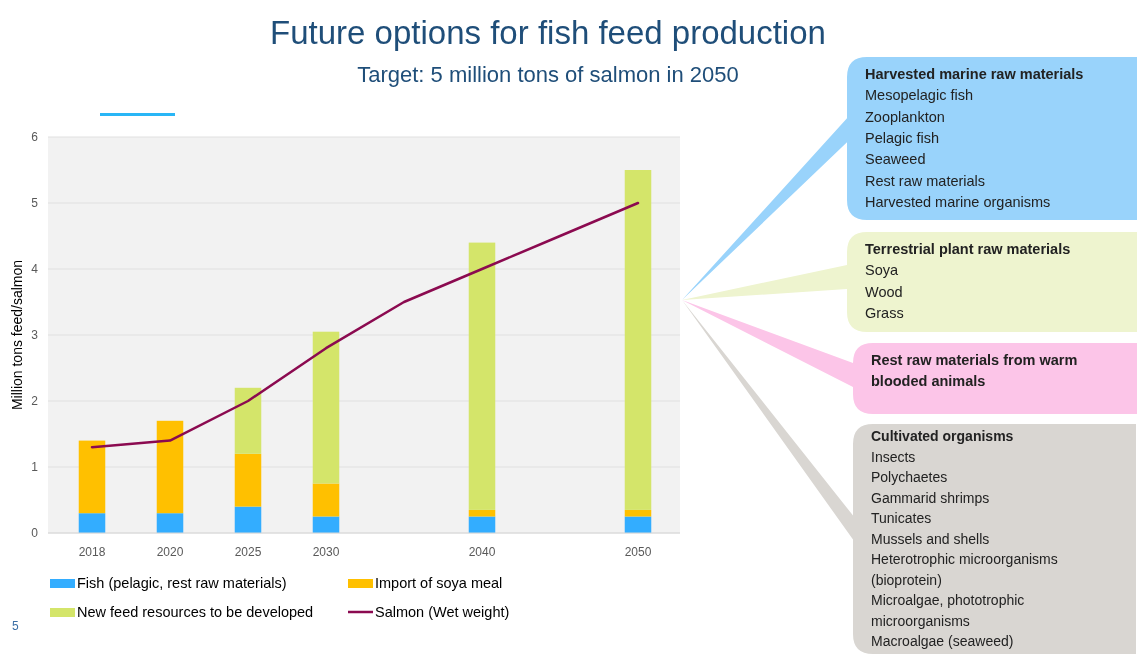 This screenshot has width=1137, height=655. Describe the element at coordinates (974, 138) in the screenshot. I see `text: Harvested marine raw materials Mesopelagic fish Zooplankton Pelagic fish Seaweed Rest raw materials Harvested marine organisms` at that location.